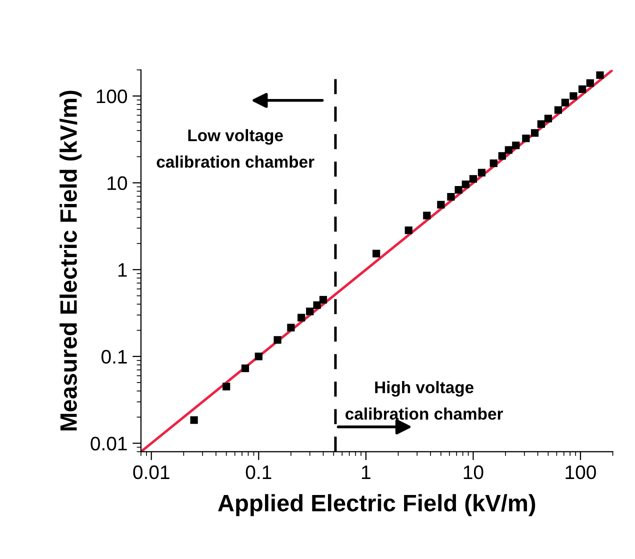  What do you see at coordinates (118, 183) in the screenshot?
I see `y-tick-label: 10` at bounding box center [118, 183].